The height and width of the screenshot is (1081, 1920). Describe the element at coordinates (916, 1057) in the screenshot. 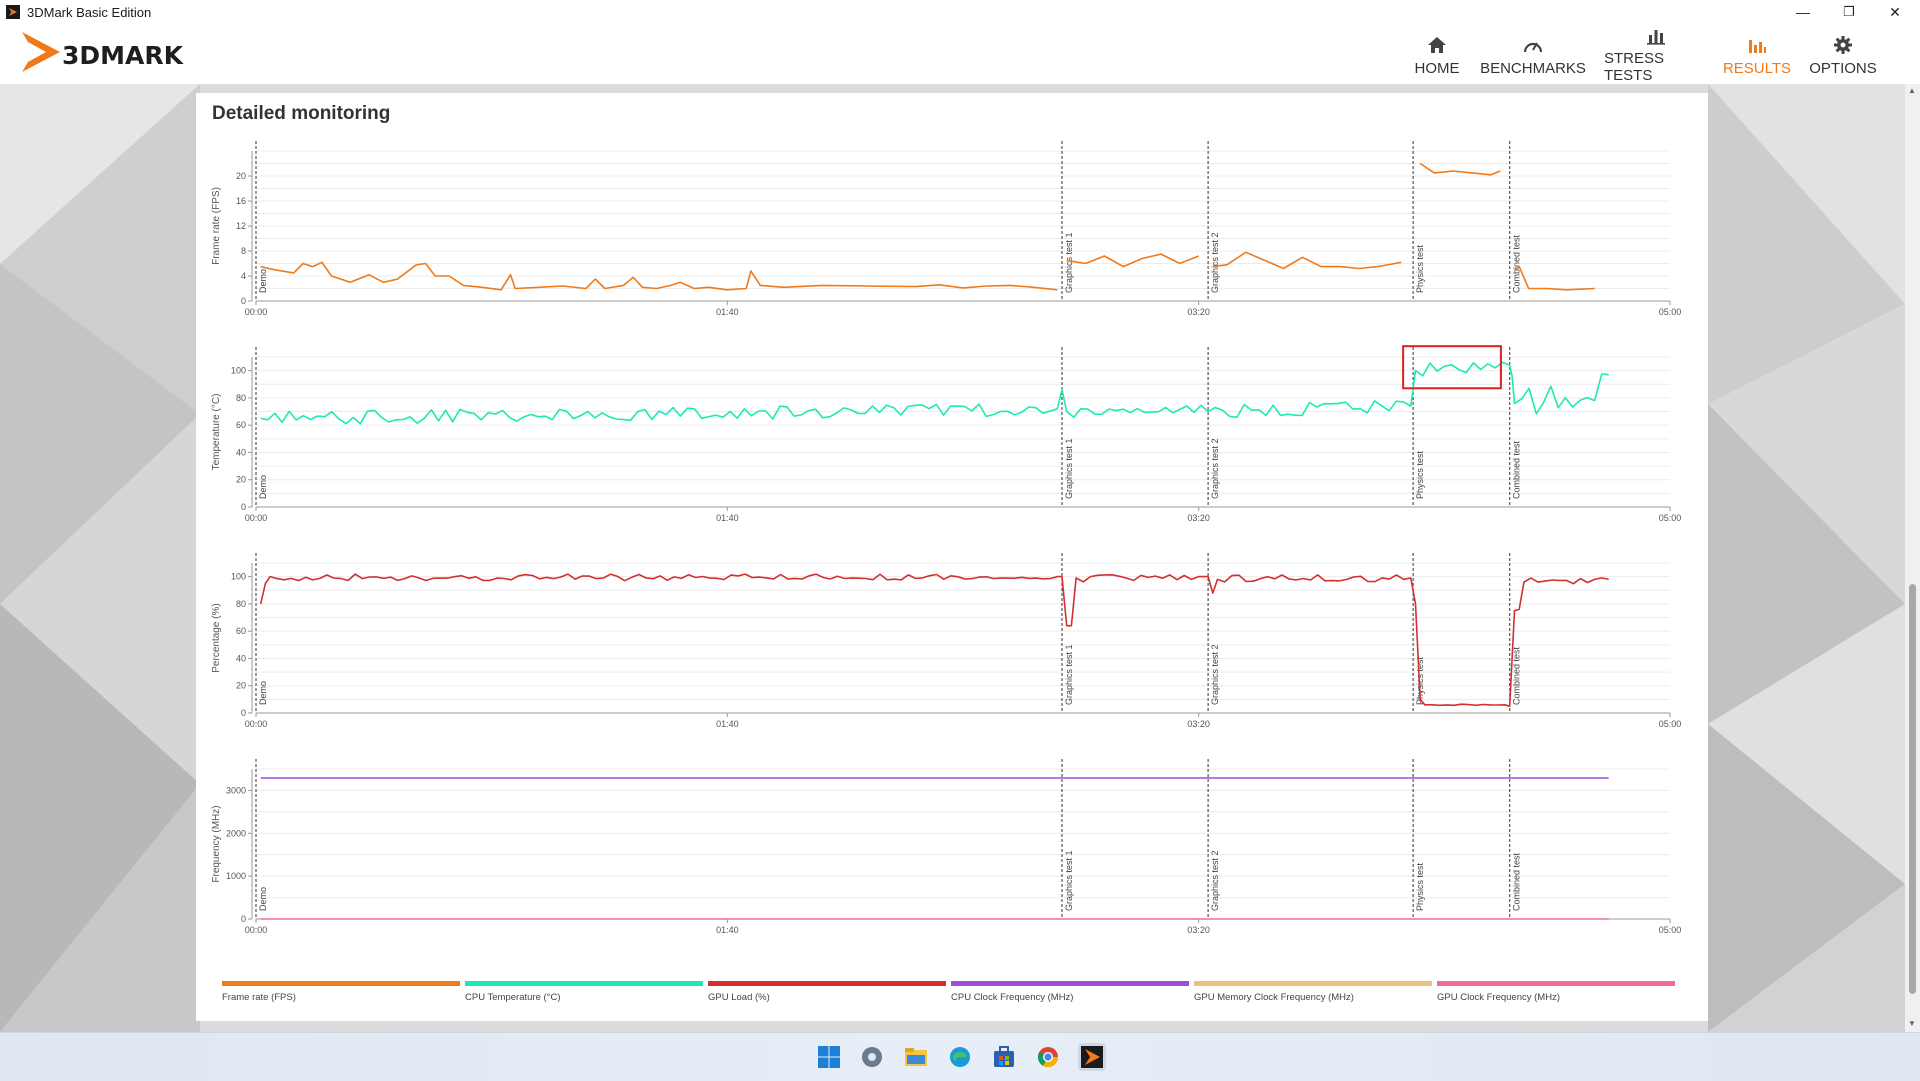

I see `file-explorer-icon` at that location.